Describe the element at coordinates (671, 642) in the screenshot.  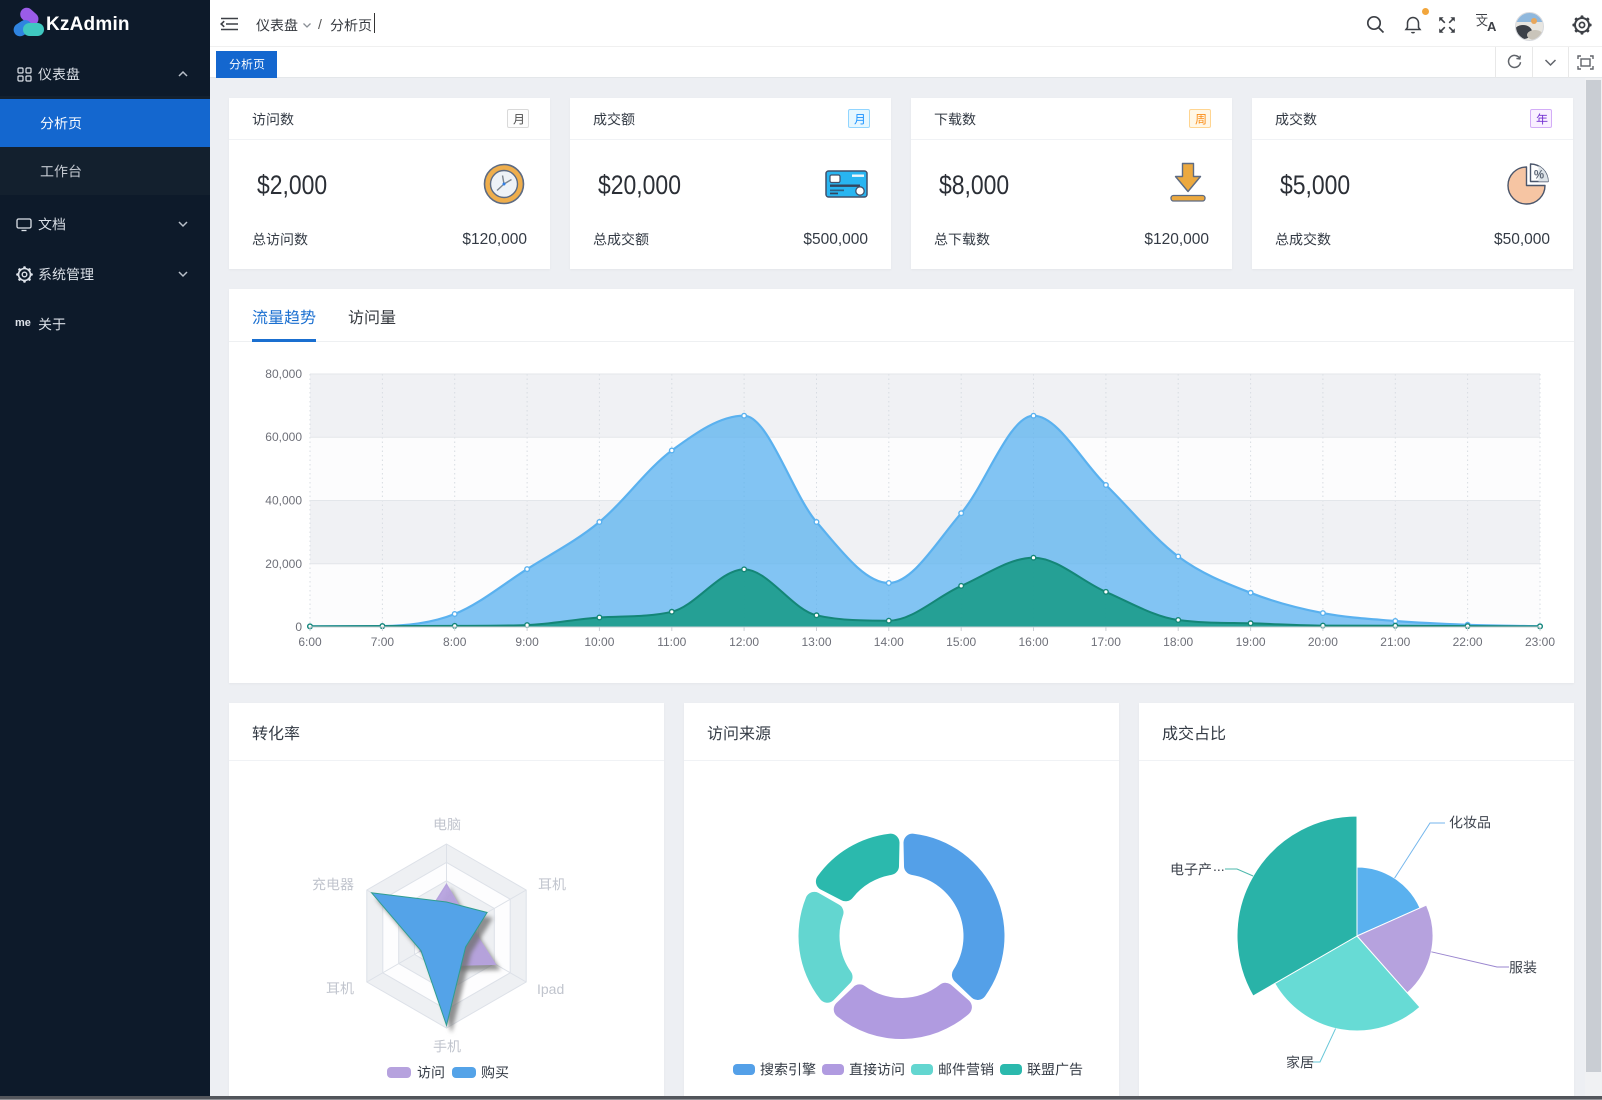
I see `svg-text: 11:00` at that location.